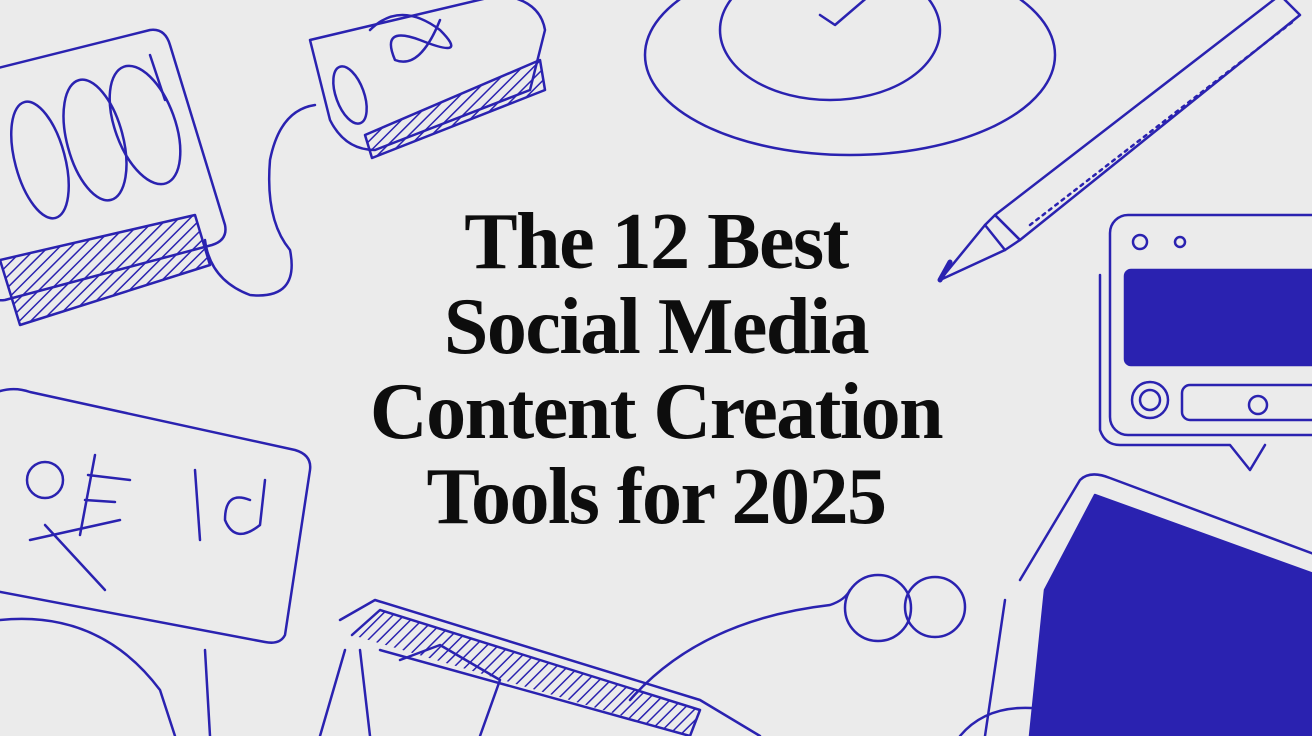  Describe the element at coordinates (113, 177) in the screenshot. I see `tablet-icon` at that location.